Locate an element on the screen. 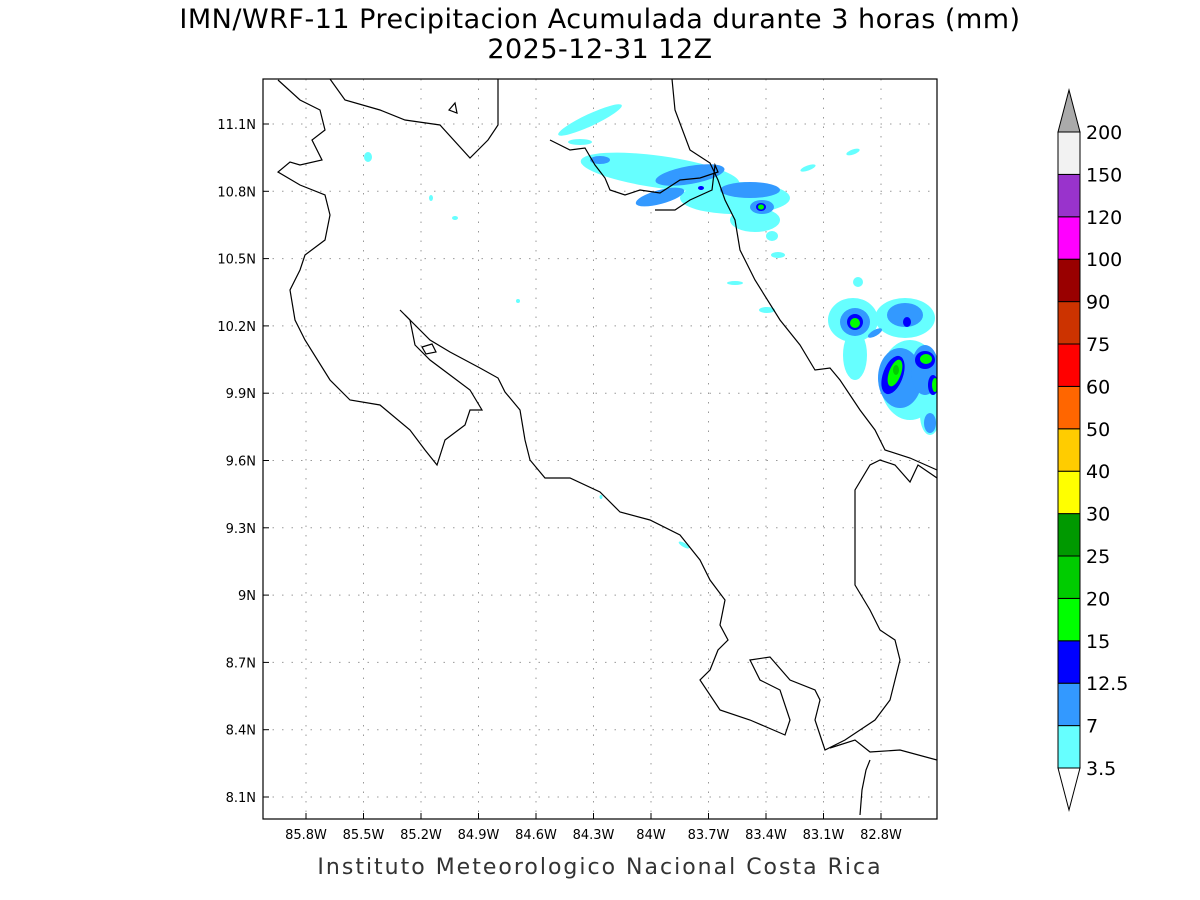 This screenshot has width=1200, height=900. lat-label: 8.7N is located at coordinates (241, 663).